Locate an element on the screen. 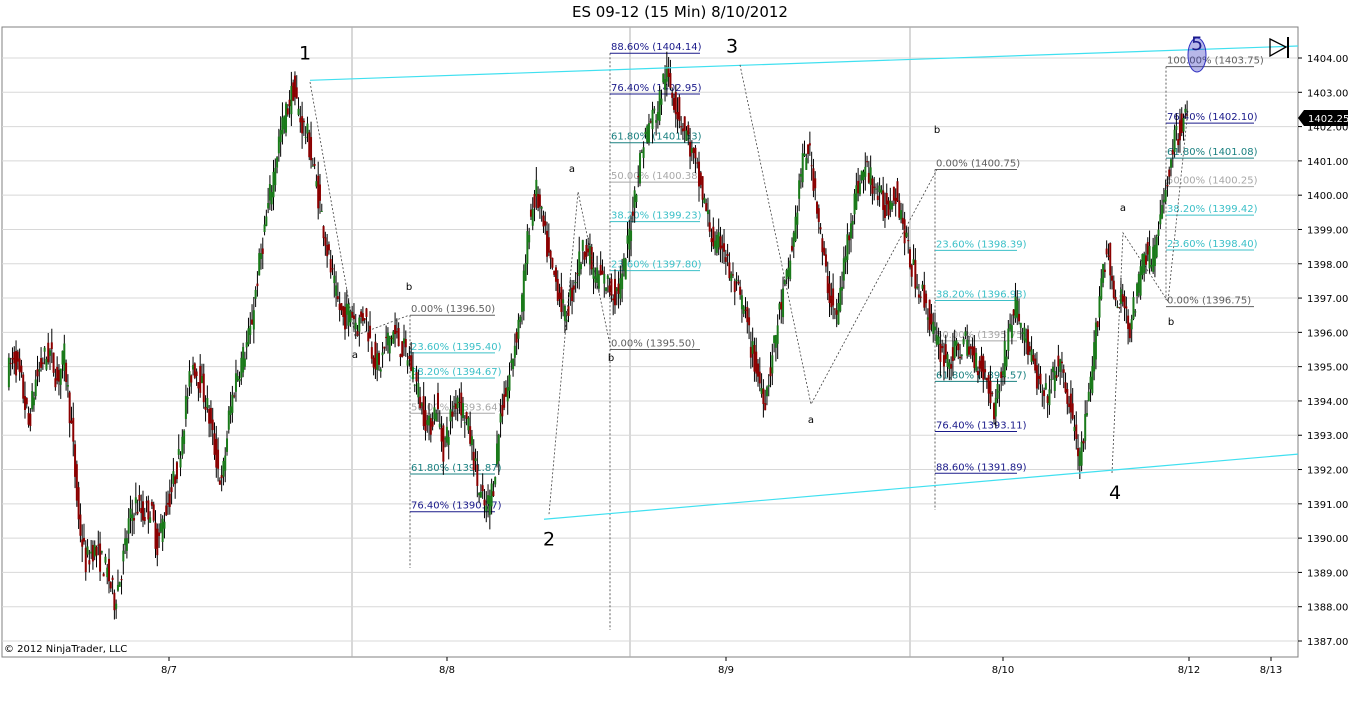 The width and height of the screenshot is (1360, 703). fib-level-label: 23.60% (1395.40) is located at coordinates (456, 347).